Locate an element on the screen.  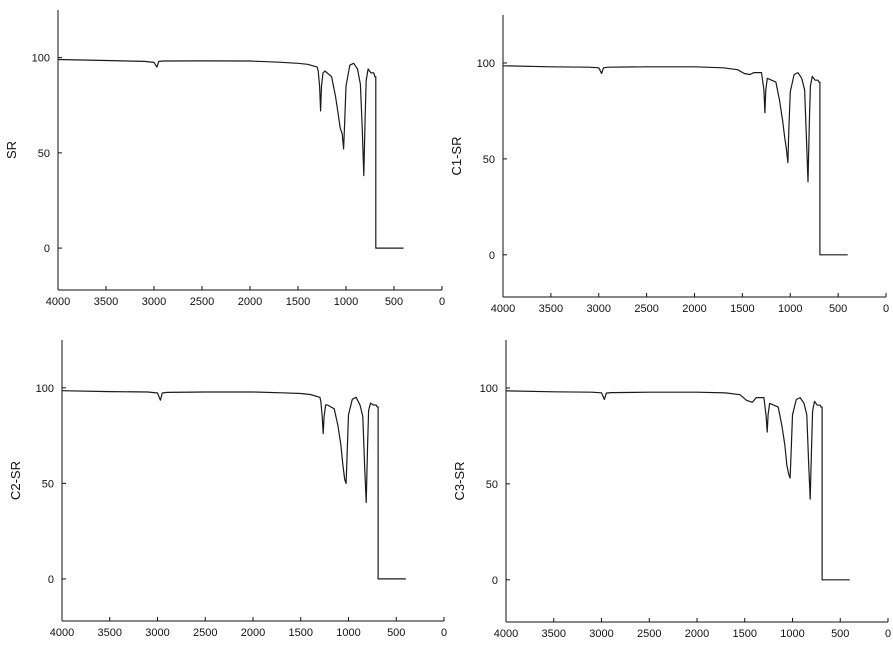
y-axis-label: SR is located at coordinates (11, 150).